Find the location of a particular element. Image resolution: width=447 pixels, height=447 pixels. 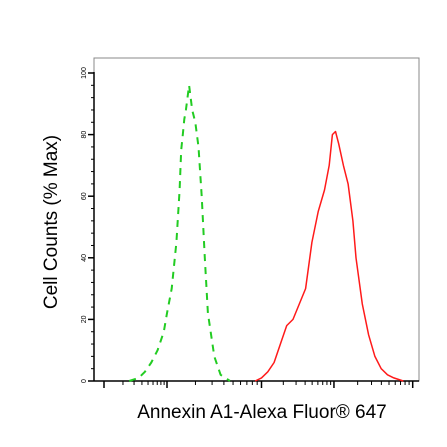

y-tick-label: 80 is located at coordinates (84, 135).